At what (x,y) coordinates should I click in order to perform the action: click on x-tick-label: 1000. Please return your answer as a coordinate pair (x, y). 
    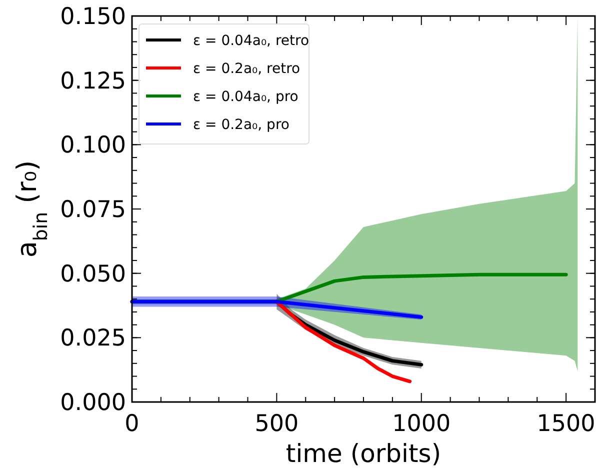
    Looking at the image, I should click on (421, 424).